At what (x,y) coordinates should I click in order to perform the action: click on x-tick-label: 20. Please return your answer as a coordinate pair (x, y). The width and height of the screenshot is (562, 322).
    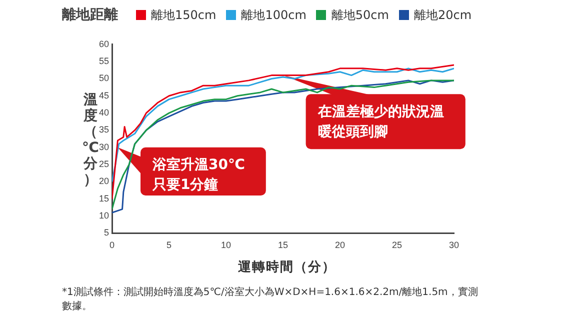
    Looking at the image, I should click on (340, 245).